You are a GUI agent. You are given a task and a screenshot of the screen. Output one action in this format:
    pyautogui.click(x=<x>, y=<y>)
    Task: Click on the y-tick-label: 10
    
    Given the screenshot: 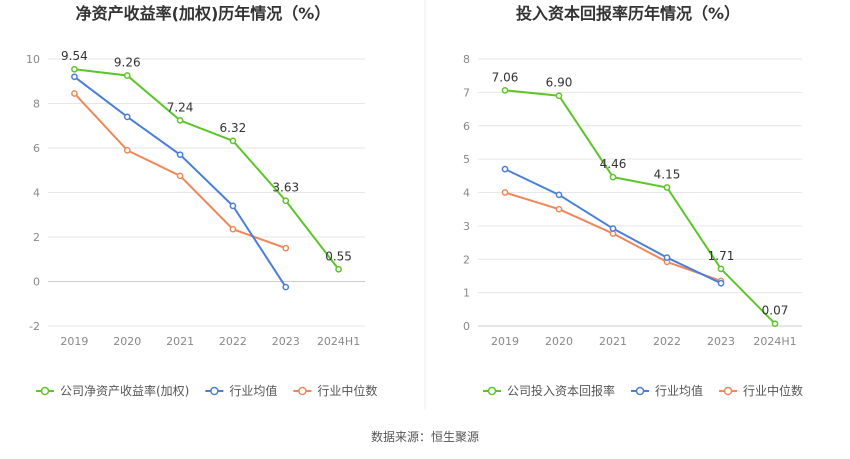 What is the action you would take?
    pyautogui.click(x=33, y=59)
    